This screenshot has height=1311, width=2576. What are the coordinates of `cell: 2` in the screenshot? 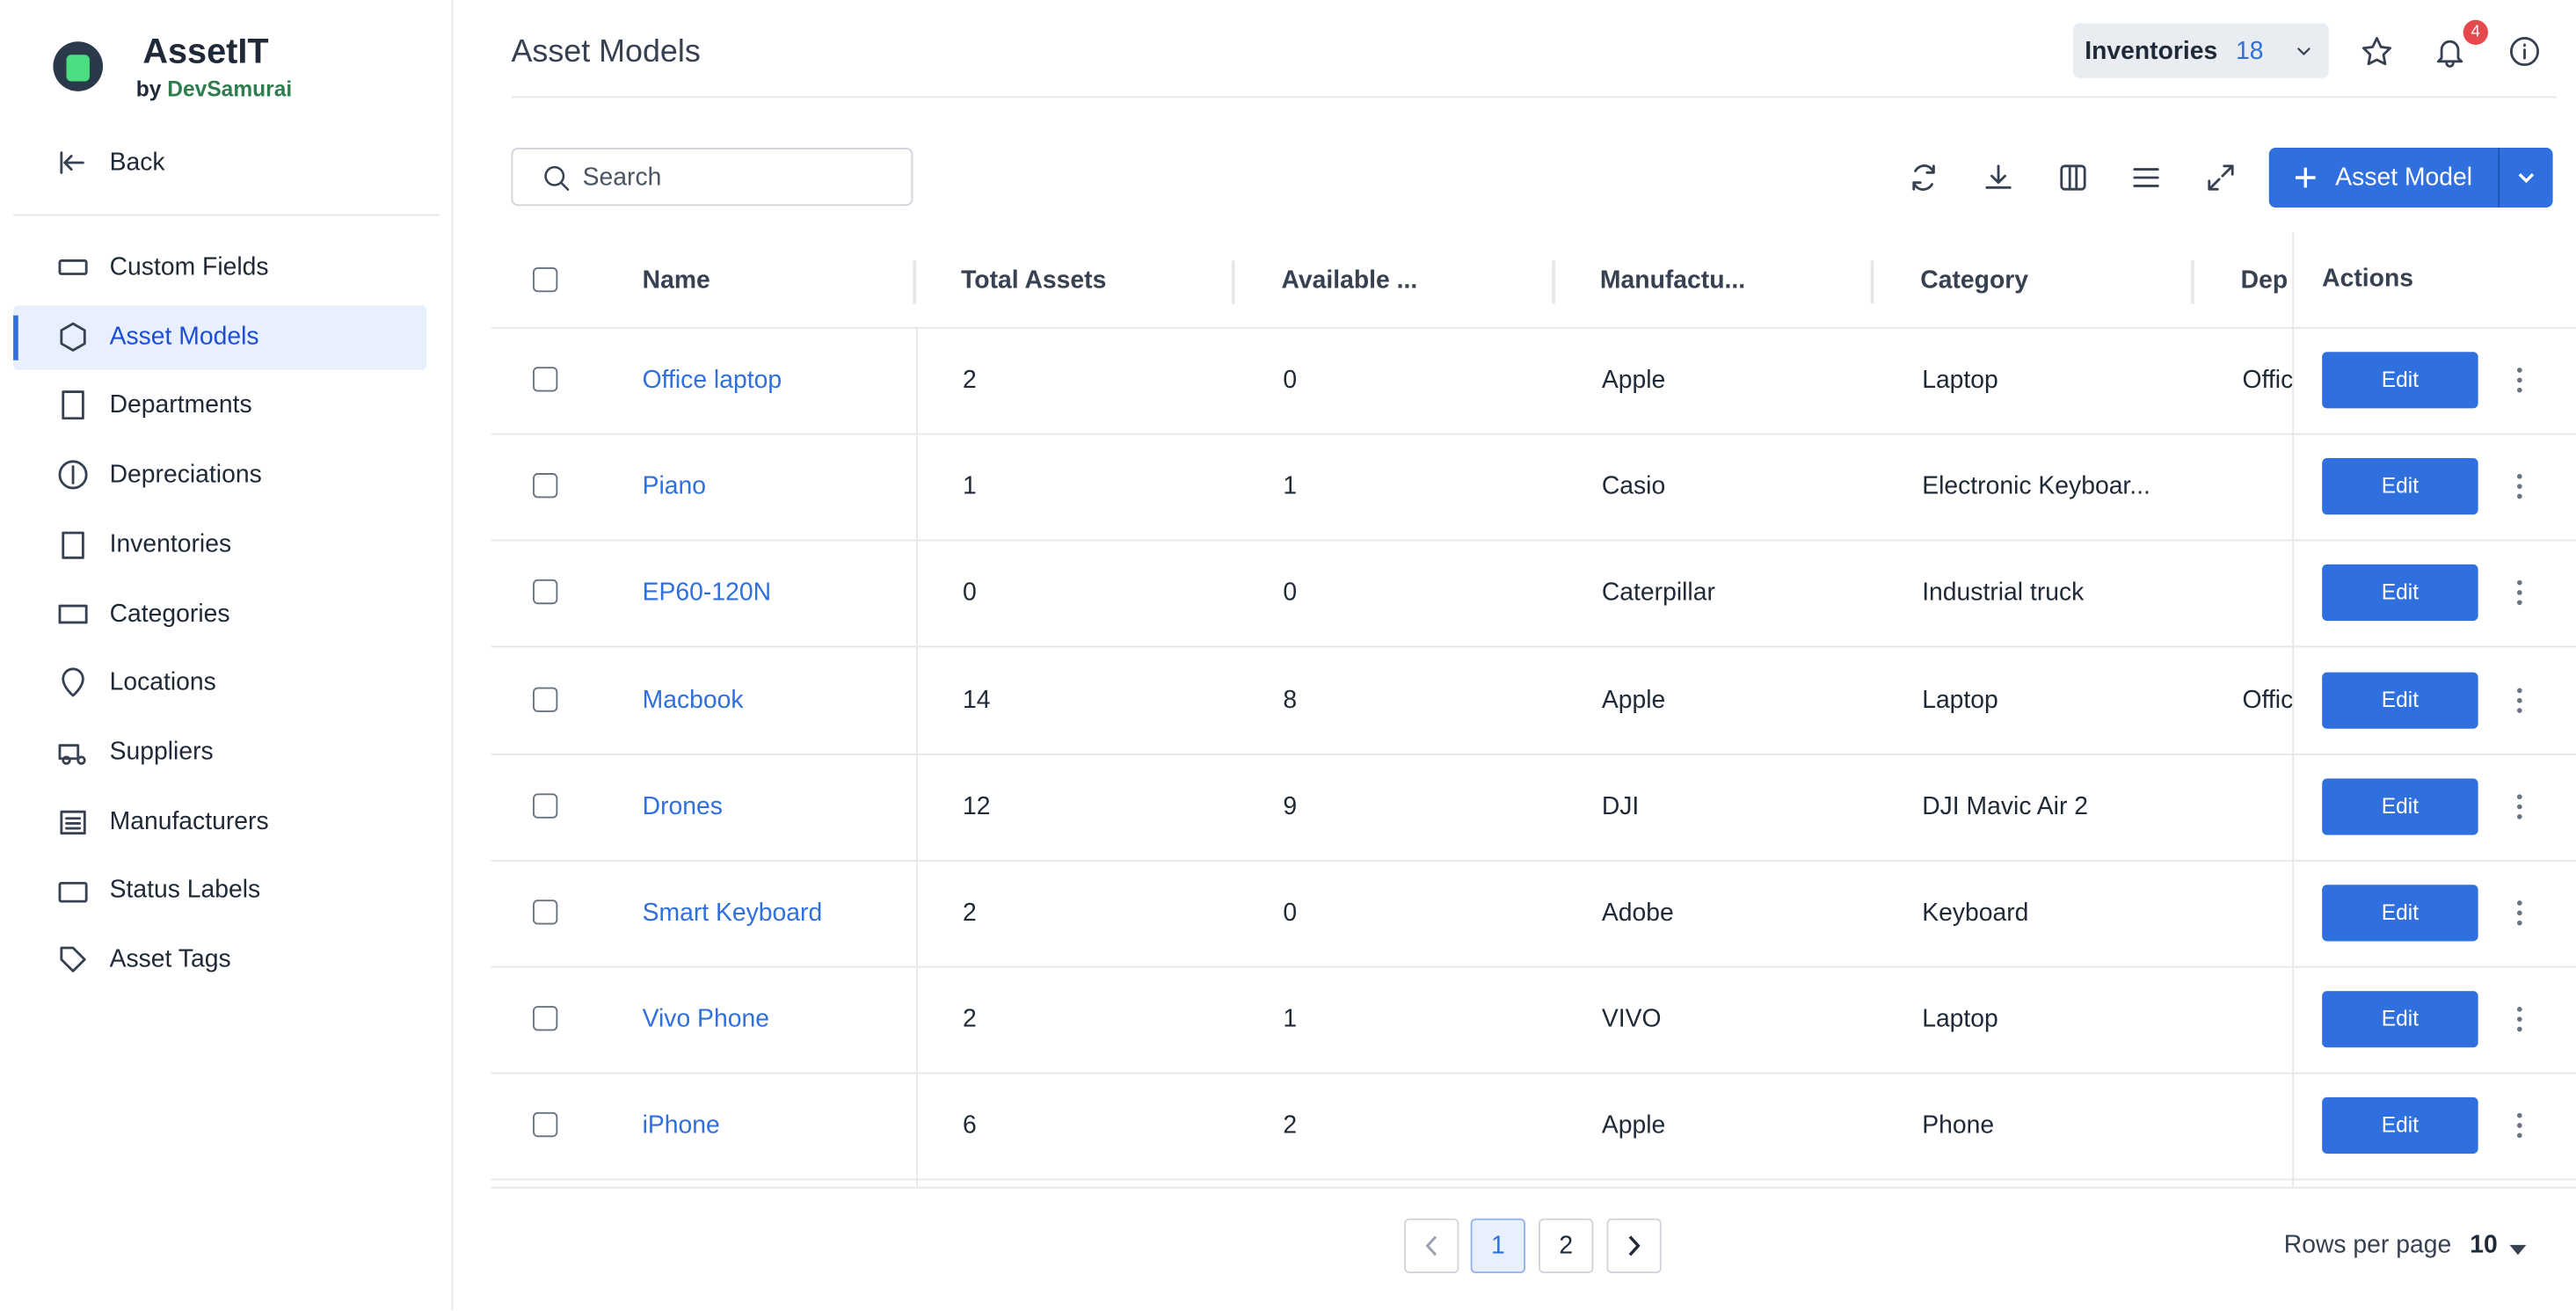 It's located at (969, 380).